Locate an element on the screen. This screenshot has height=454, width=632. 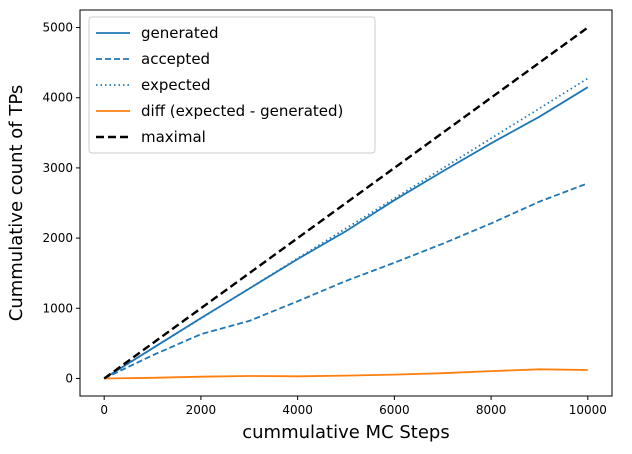
y-tick-label: 5000 is located at coordinates (57, 28).